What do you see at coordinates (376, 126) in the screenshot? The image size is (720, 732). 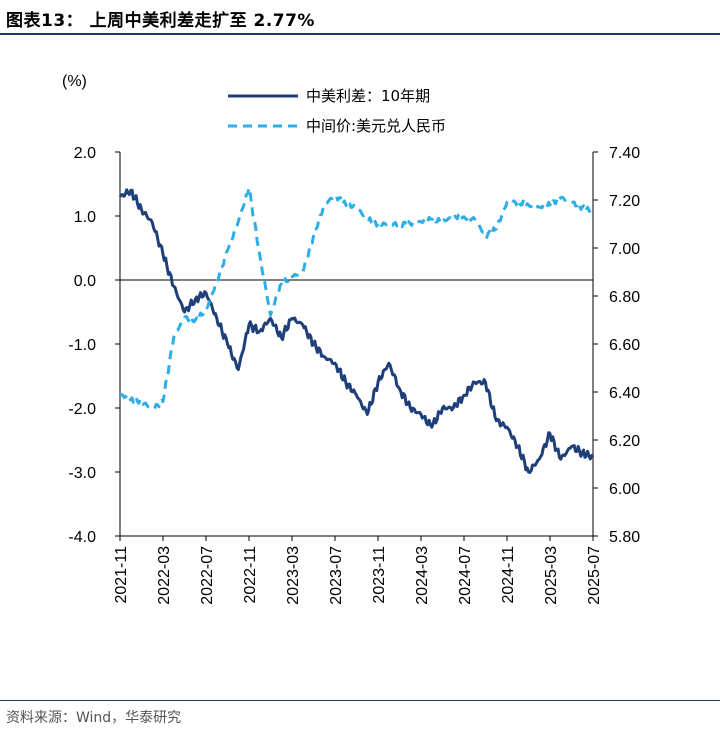 I see `legend-label-fx: 中间价:美元兑人民币` at bounding box center [376, 126].